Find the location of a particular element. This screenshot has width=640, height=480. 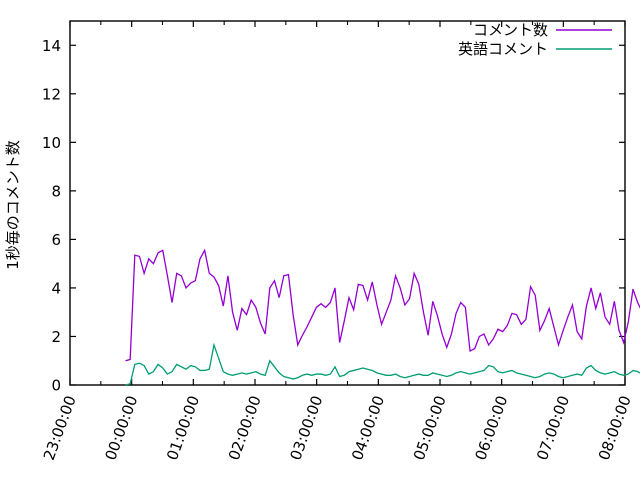

y-tick-label: 2 is located at coordinates (56, 337).